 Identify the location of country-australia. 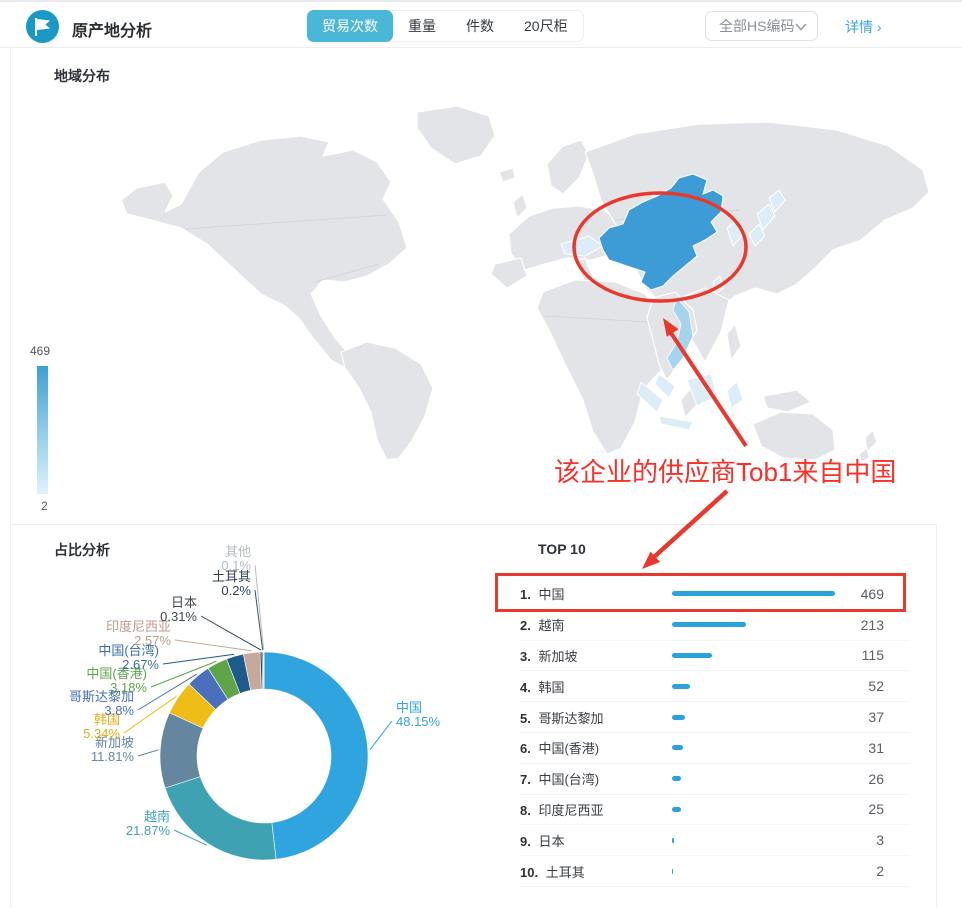
(794, 436).